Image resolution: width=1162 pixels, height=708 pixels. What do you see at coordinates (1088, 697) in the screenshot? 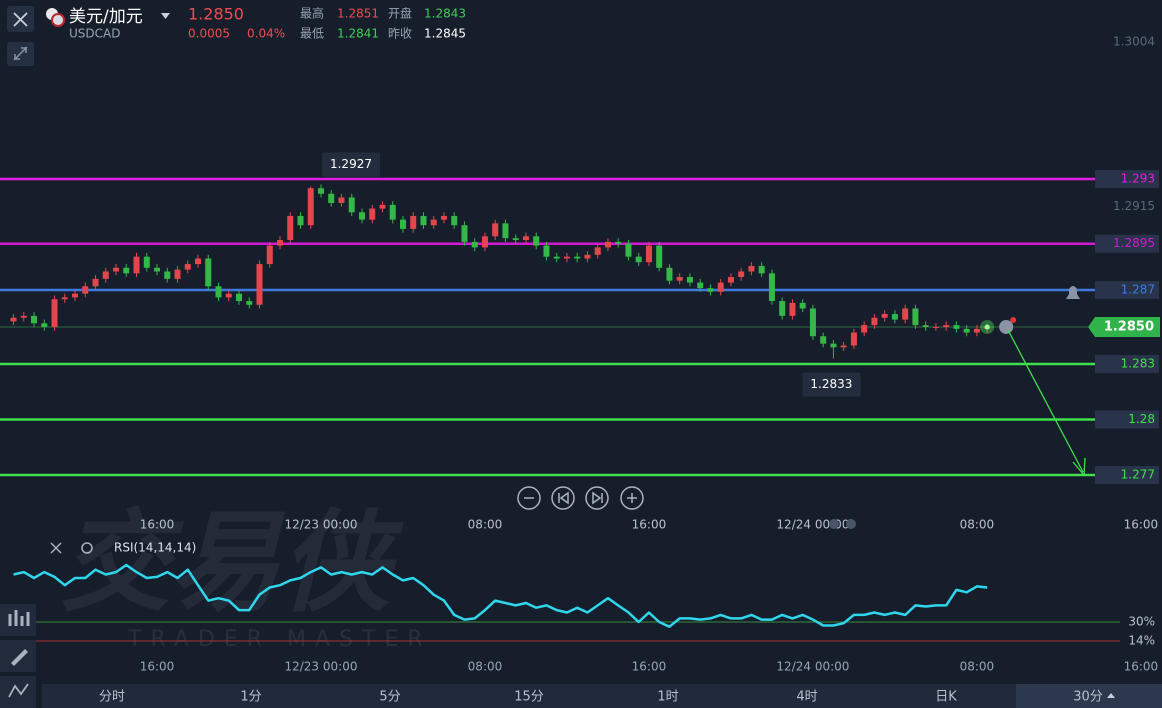
I see `tab: 30分` at bounding box center [1088, 697].